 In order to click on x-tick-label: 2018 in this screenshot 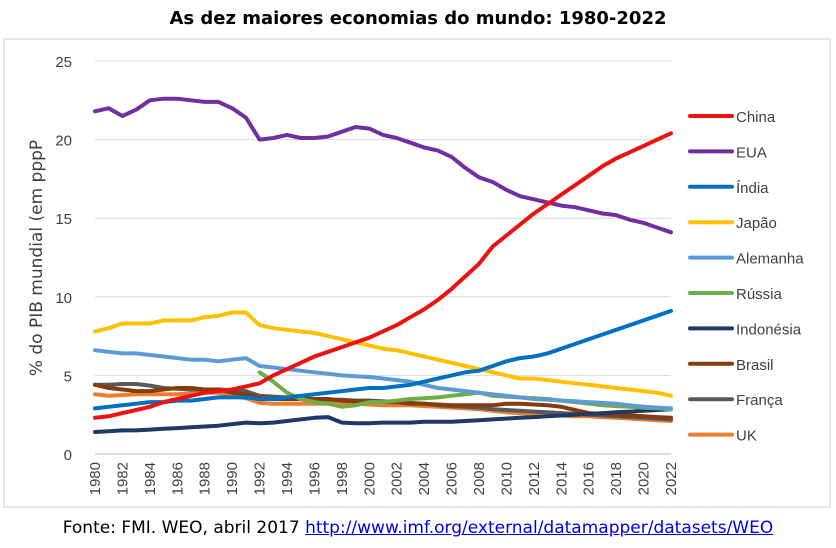, I will do `click(616, 478)`.